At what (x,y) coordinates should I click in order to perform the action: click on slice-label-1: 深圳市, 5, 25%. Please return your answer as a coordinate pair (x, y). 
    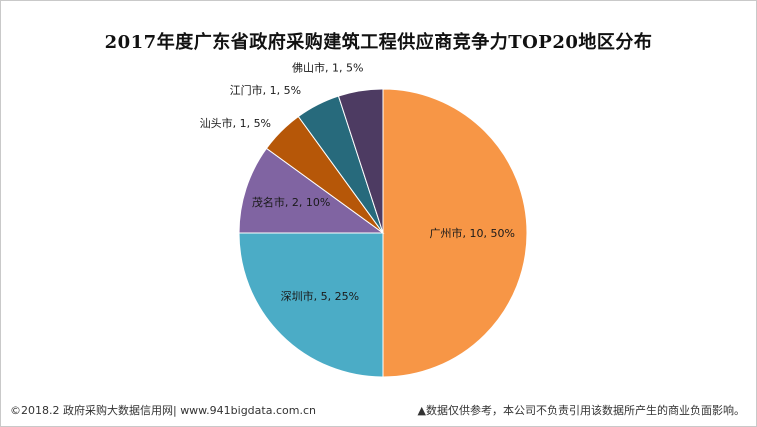
    Looking at the image, I should click on (320, 296).